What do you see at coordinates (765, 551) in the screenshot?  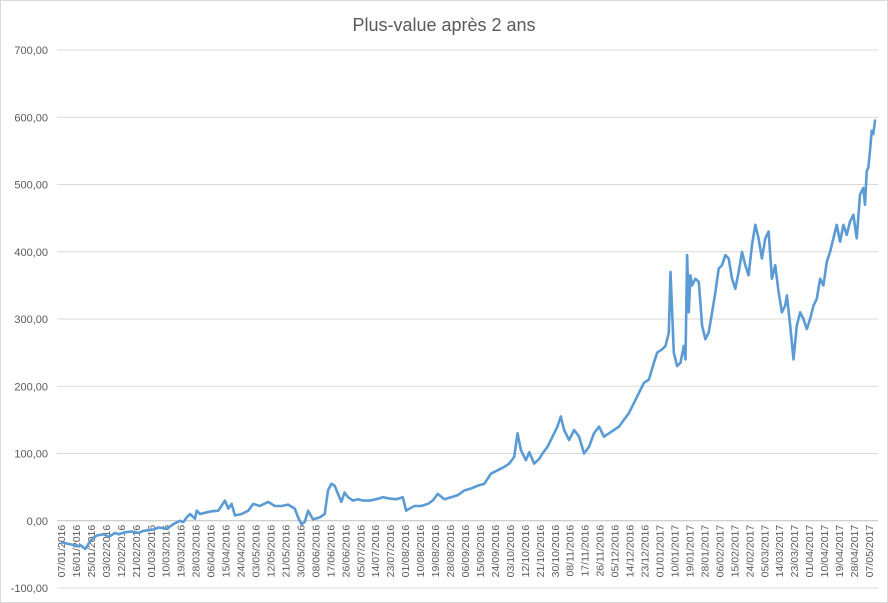 I see `x-tick-label: 05/03/2017` at bounding box center [765, 551].